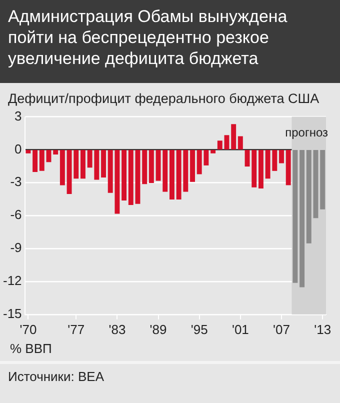 The width and height of the screenshot is (340, 403). I want to click on band-label: прогноз, so click(306, 133).